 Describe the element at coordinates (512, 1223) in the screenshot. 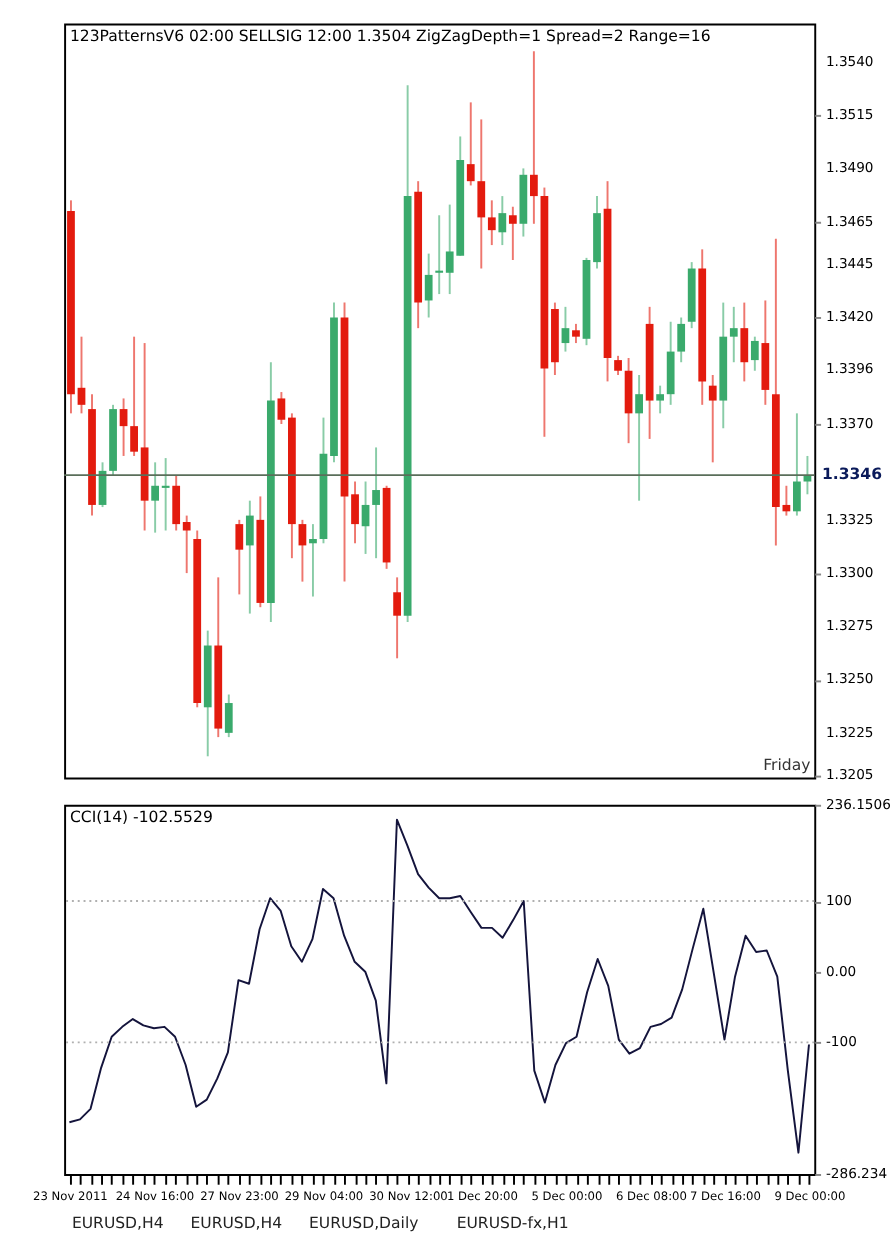

I see `text: EURUSD-fx,H1` at that location.